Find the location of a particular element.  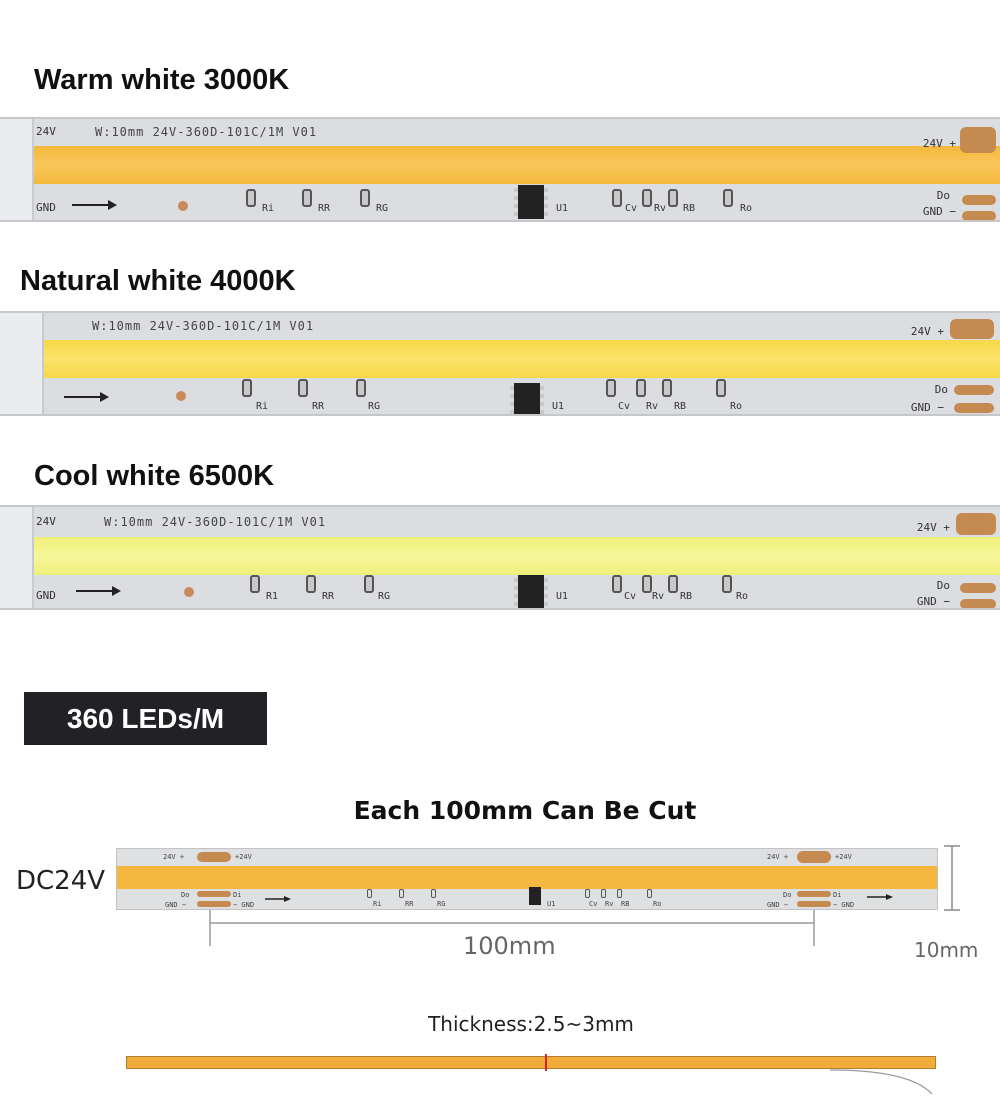

left-gnd-label: GND is located at coordinates (46, 595).